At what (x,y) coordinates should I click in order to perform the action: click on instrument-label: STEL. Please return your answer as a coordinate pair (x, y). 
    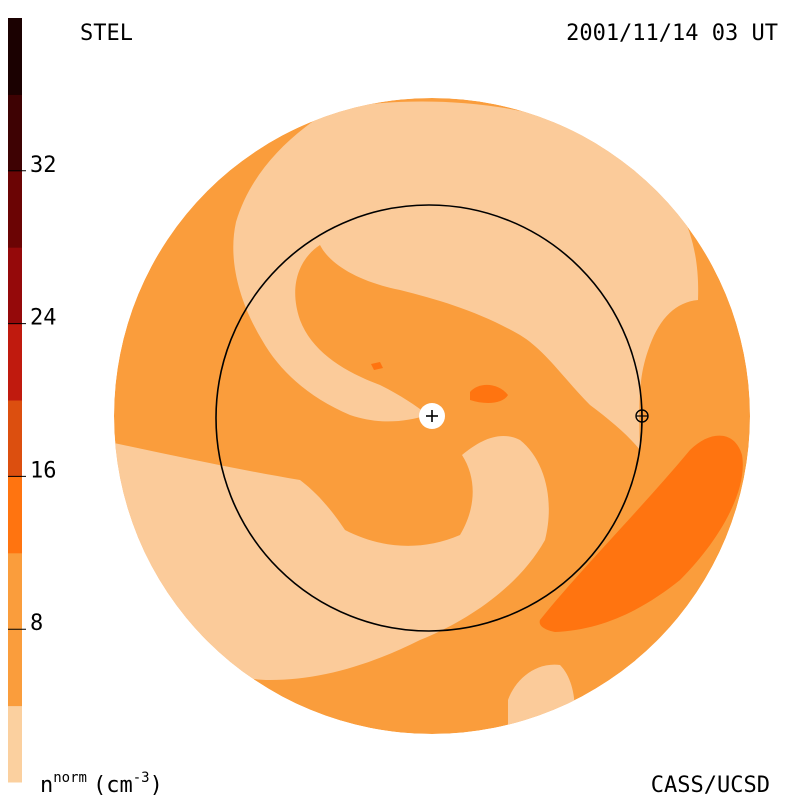
    Looking at the image, I should click on (106, 33).